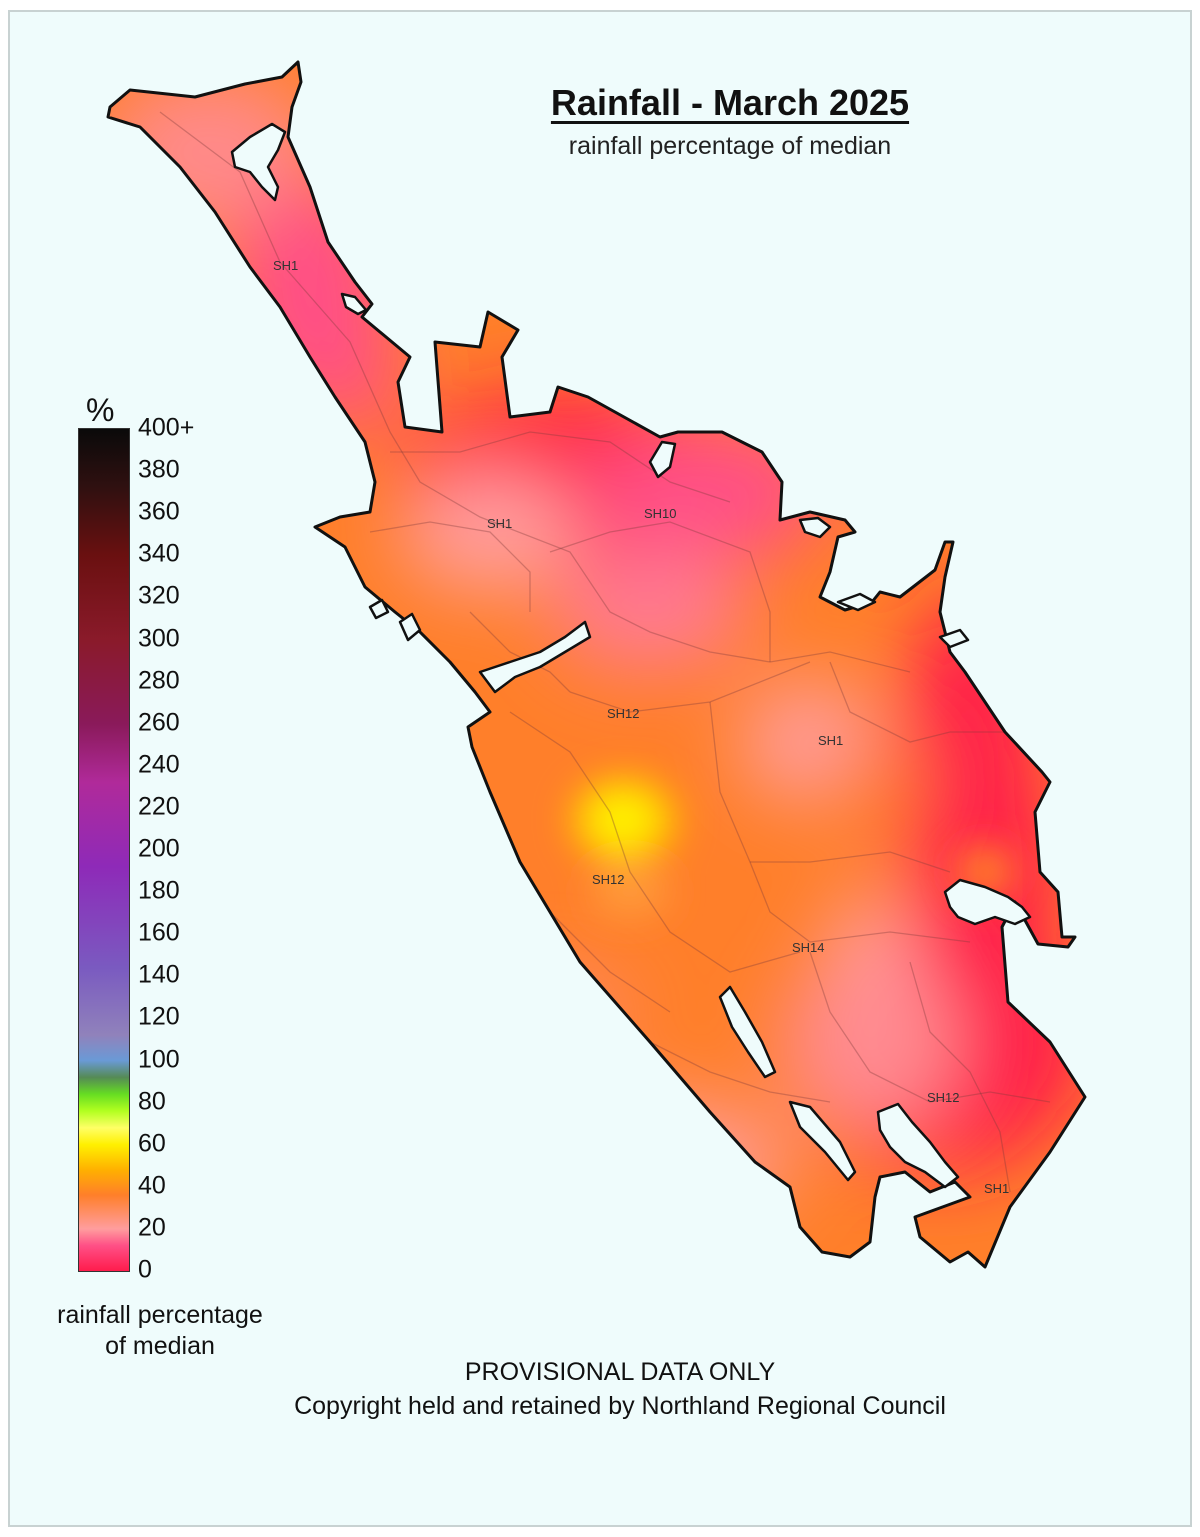 The height and width of the screenshot is (1537, 1200). What do you see at coordinates (159, 595) in the screenshot?
I see `legend-tick-label: 320` at bounding box center [159, 595].